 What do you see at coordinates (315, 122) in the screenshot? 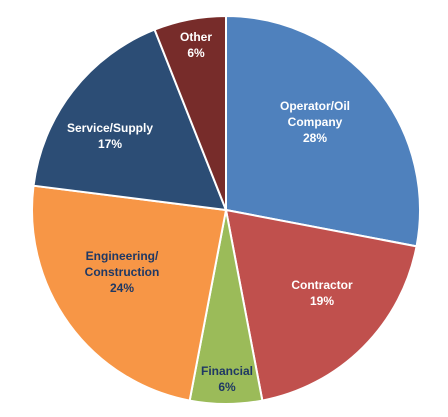
I see `label-operator-oil-company: Operator/Oil Company 28%` at bounding box center [315, 122].